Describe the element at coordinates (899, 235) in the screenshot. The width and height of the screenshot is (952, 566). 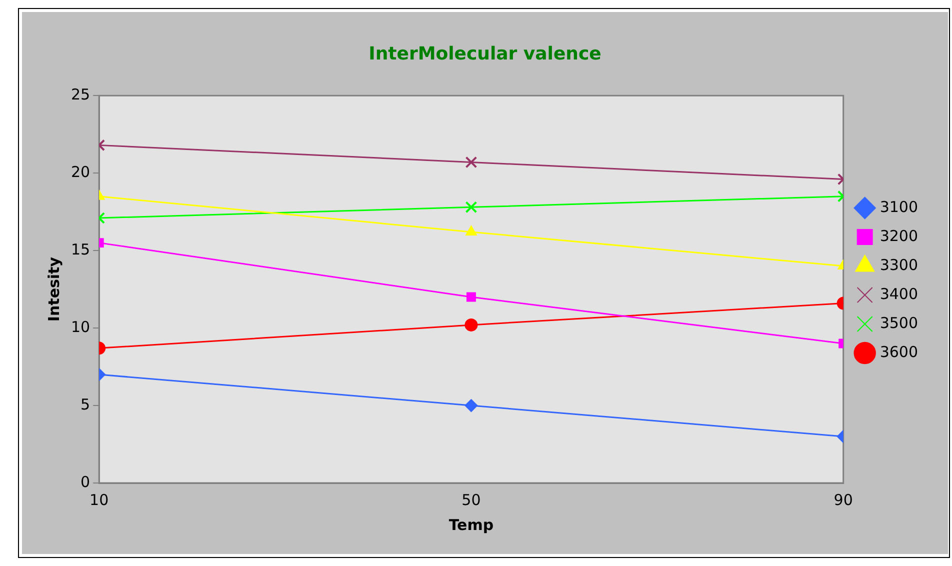
I see `legend-label: 3200` at that location.